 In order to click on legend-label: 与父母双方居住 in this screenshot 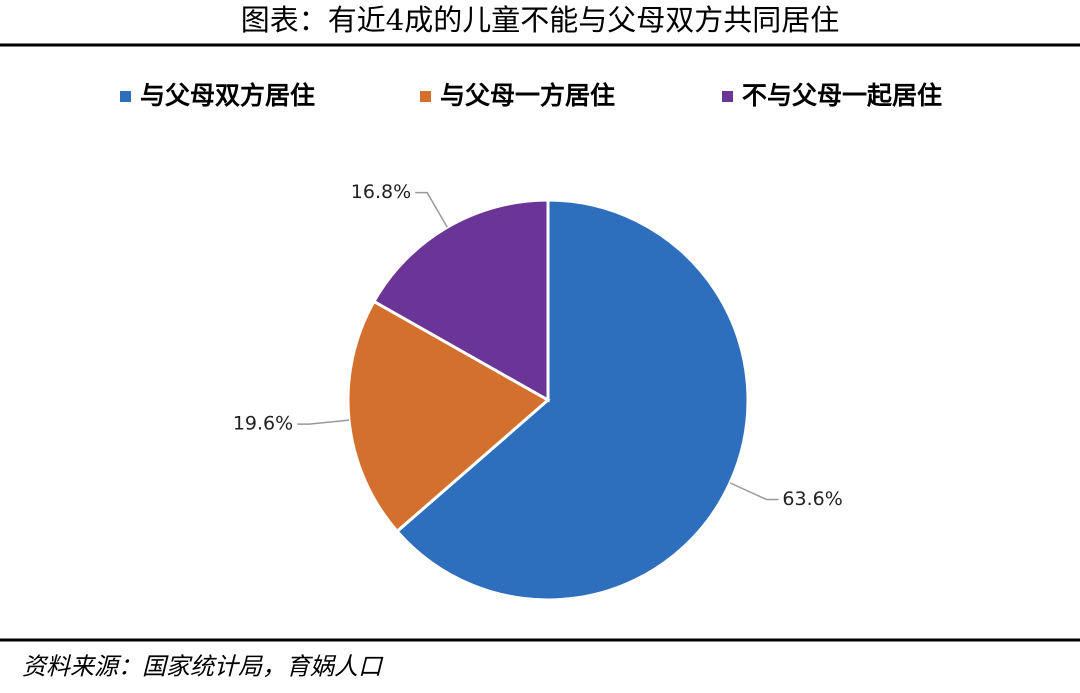, I will do `click(227, 95)`.